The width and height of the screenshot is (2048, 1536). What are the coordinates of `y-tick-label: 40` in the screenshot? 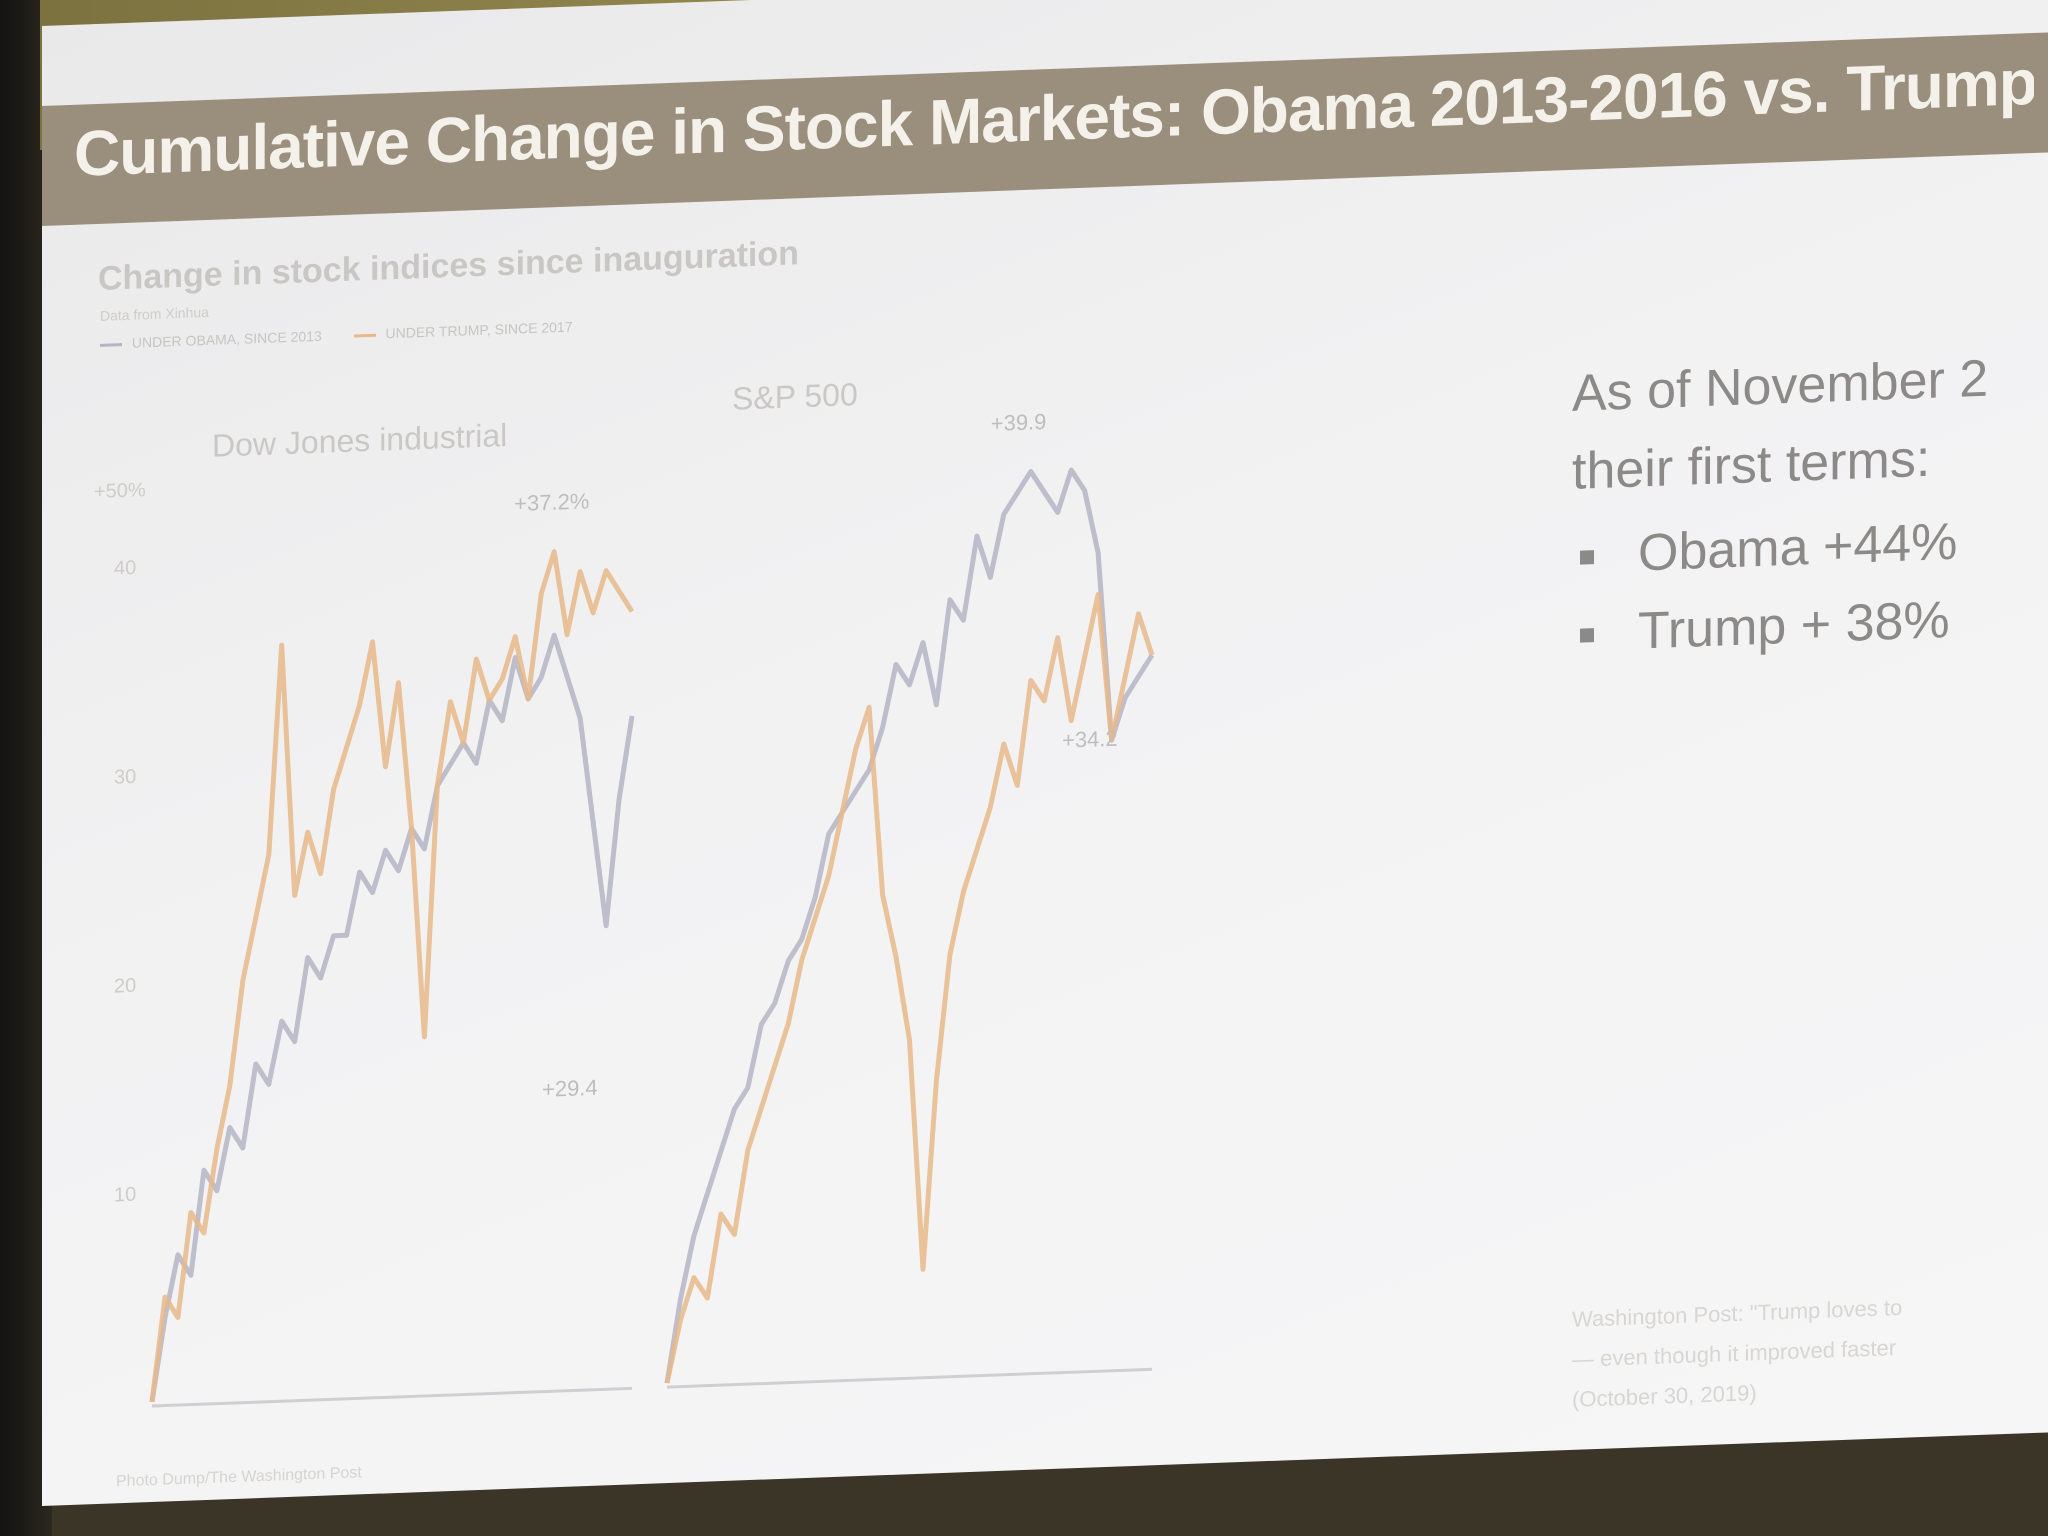 It's located at (125, 568).